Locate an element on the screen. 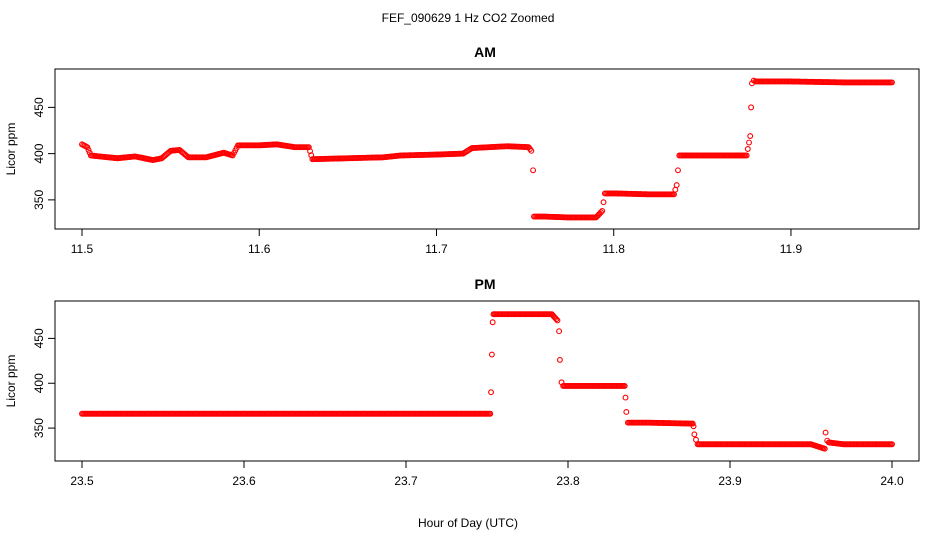  pm-x-tick-label: 24.0 is located at coordinates (892, 481).